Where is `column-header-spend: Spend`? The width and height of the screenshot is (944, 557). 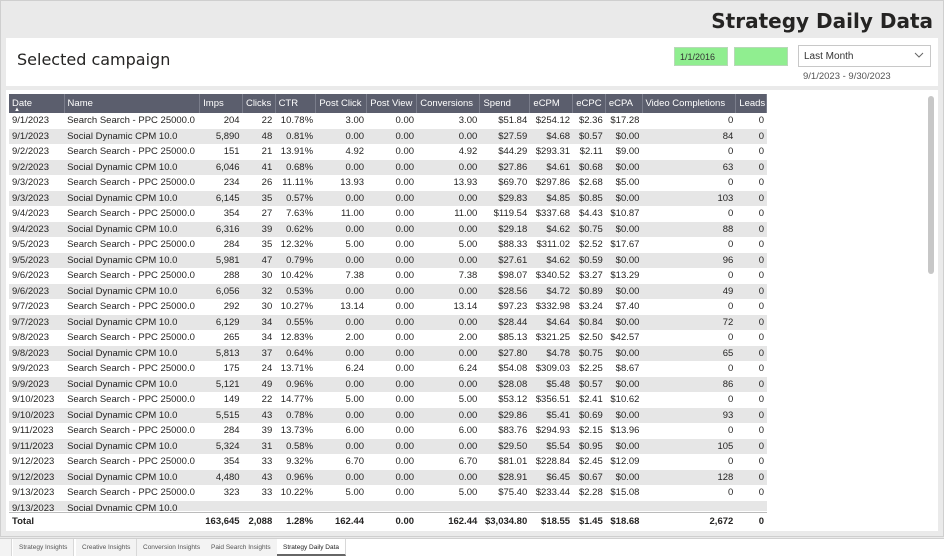 column-header-spend: Spend is located at coordinates (505, 103).